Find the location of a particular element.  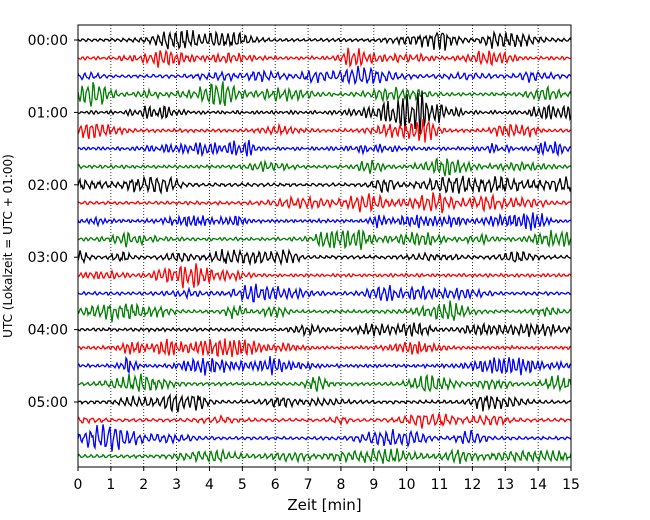

y-tick-label: 02:00 is located at coordinates (48, 186).